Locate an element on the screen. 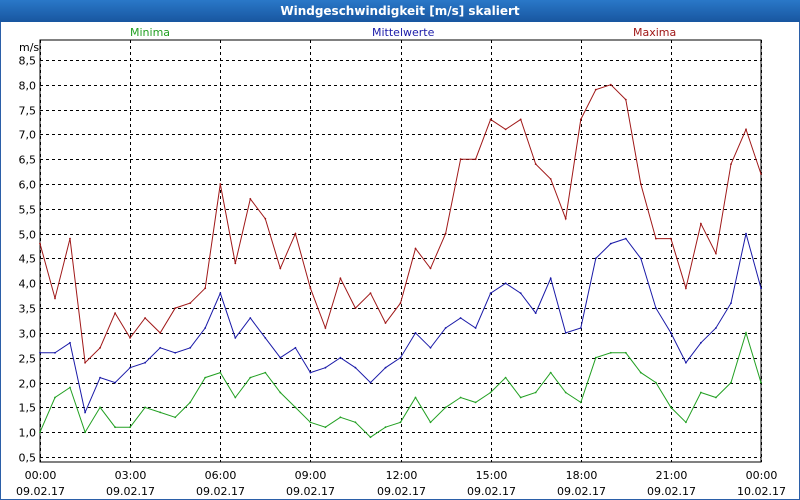 The height and width of the screenshot is (500, 800). y-tick-label: 8,0 is located at coordinates (28, 86).